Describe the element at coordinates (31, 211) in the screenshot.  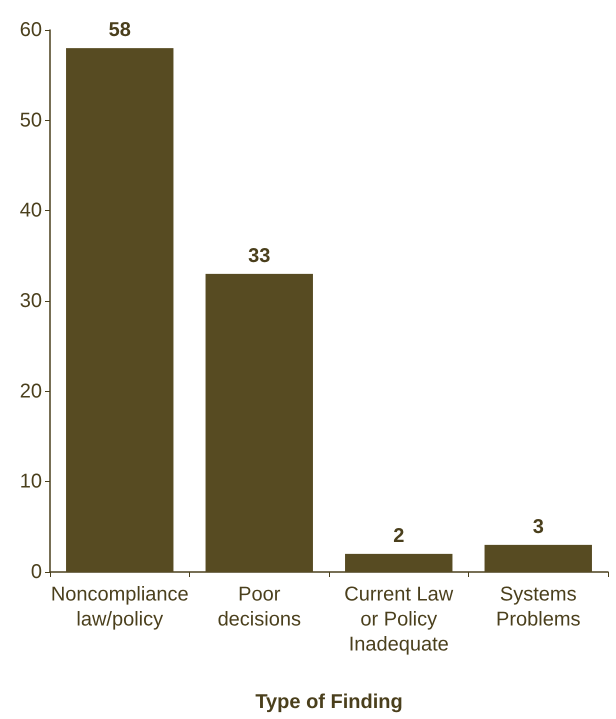
I see `y-tick-label: 40` at that location.